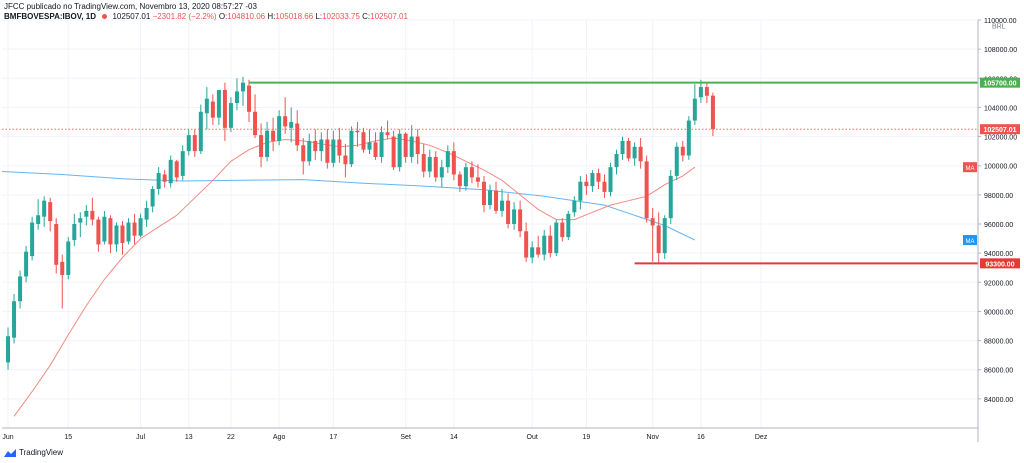 This screenshot has width=1024, height=463. I want to click on y-tick-label: 88000.00, so click(998, 342).